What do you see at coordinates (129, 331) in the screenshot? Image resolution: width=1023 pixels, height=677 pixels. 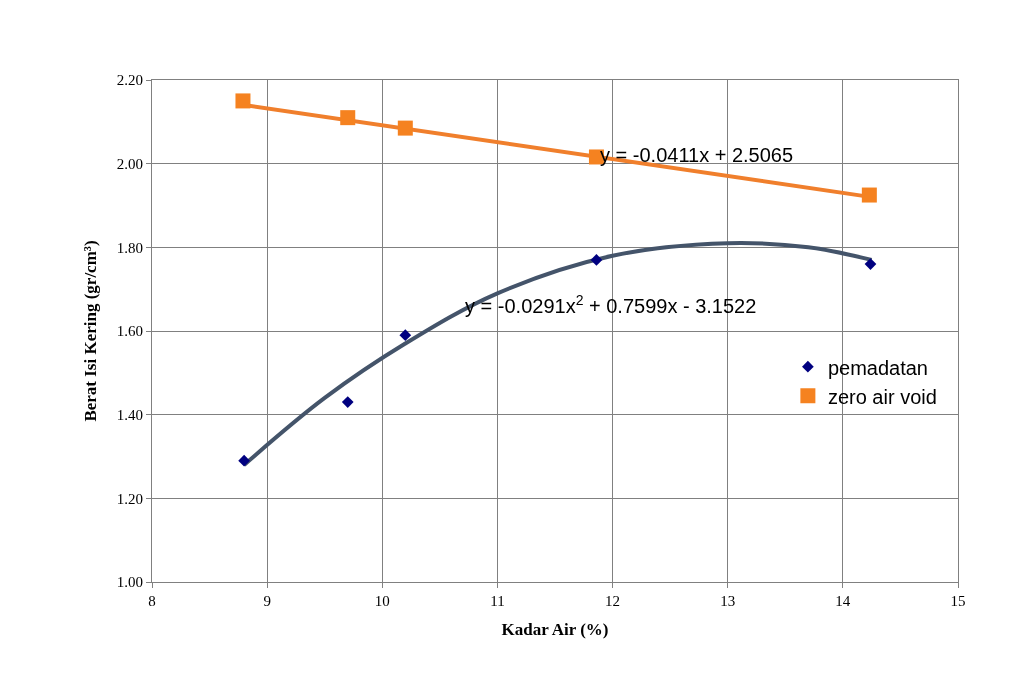 I see `y-tick-label: 1.60` at bounding box center [129, 331].